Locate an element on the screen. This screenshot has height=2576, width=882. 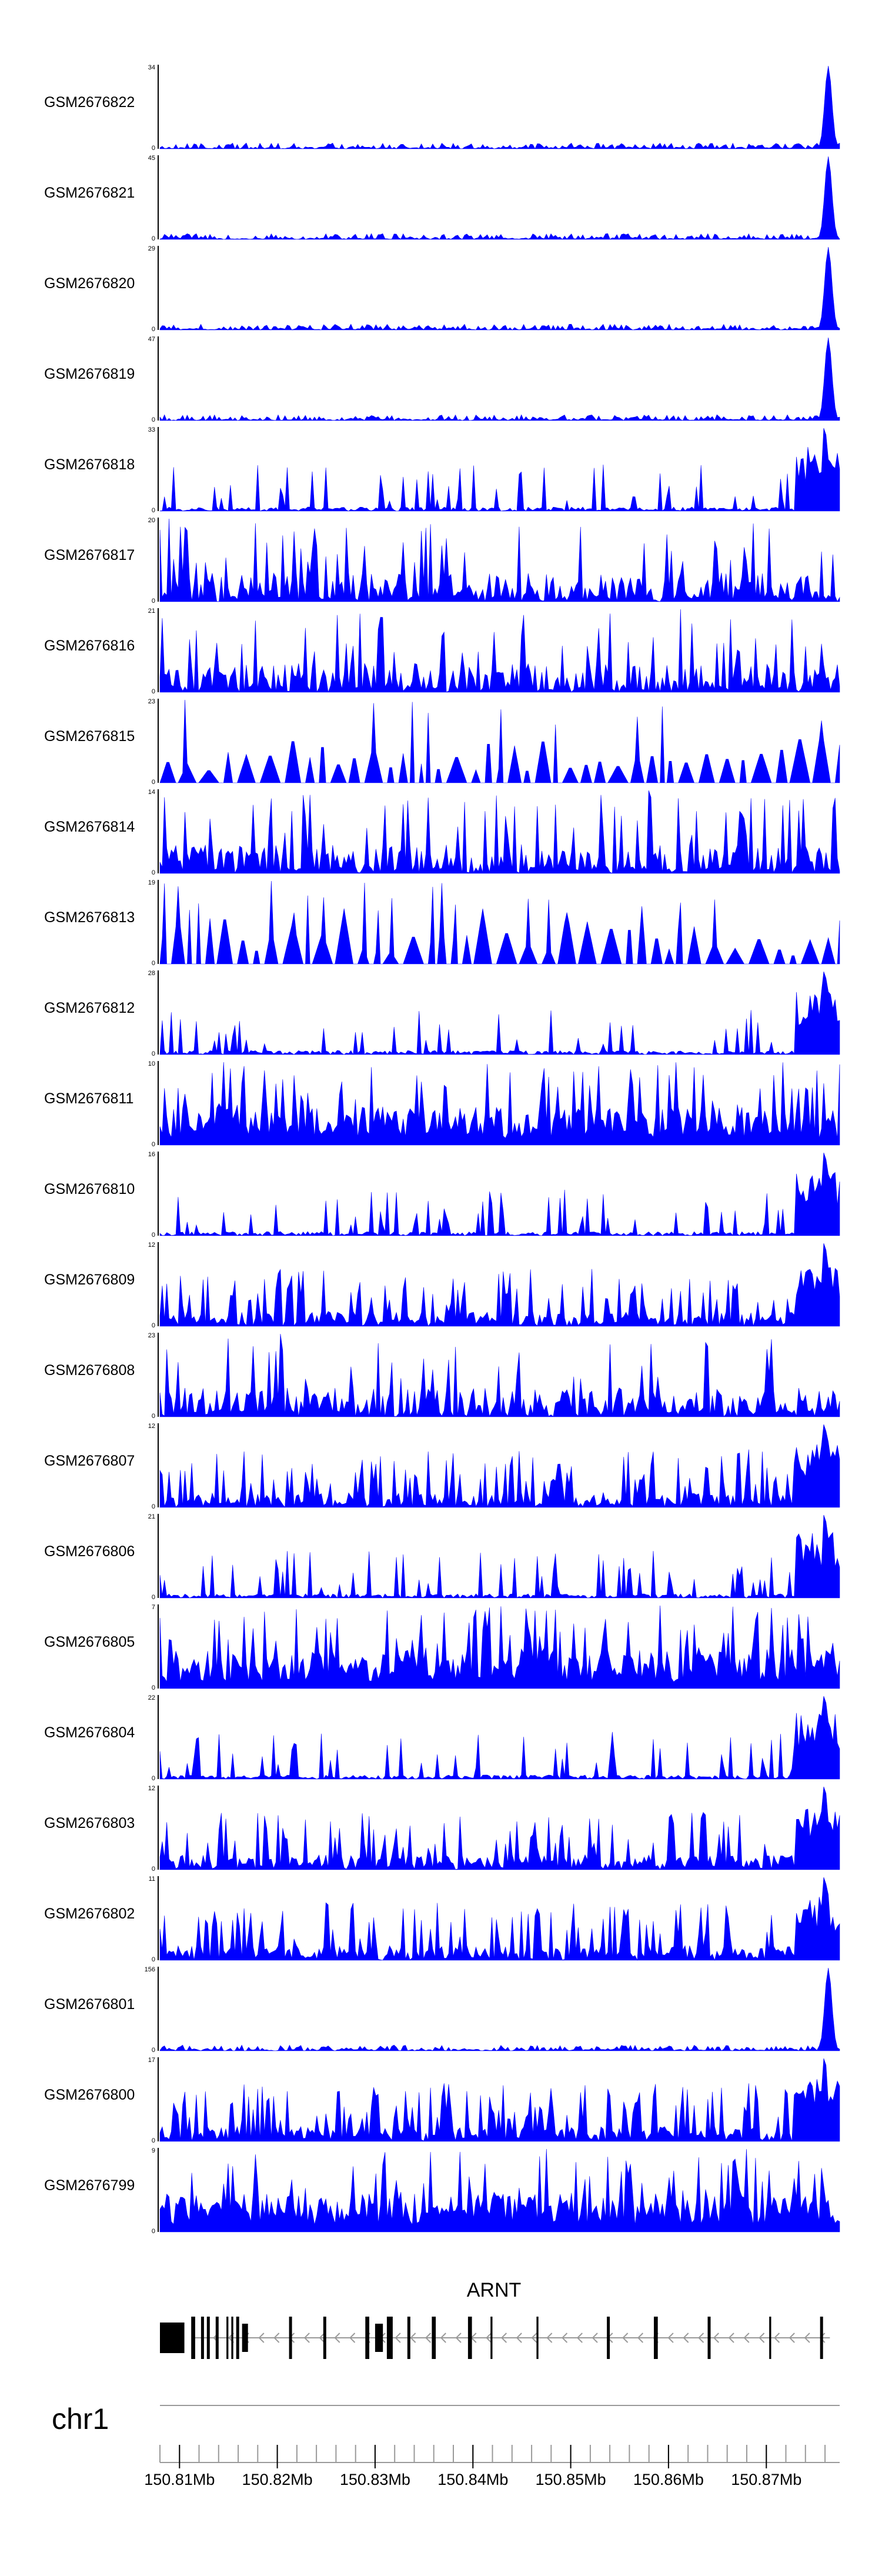
track-label: GSM2676814 is located at coordinates (89, 827).